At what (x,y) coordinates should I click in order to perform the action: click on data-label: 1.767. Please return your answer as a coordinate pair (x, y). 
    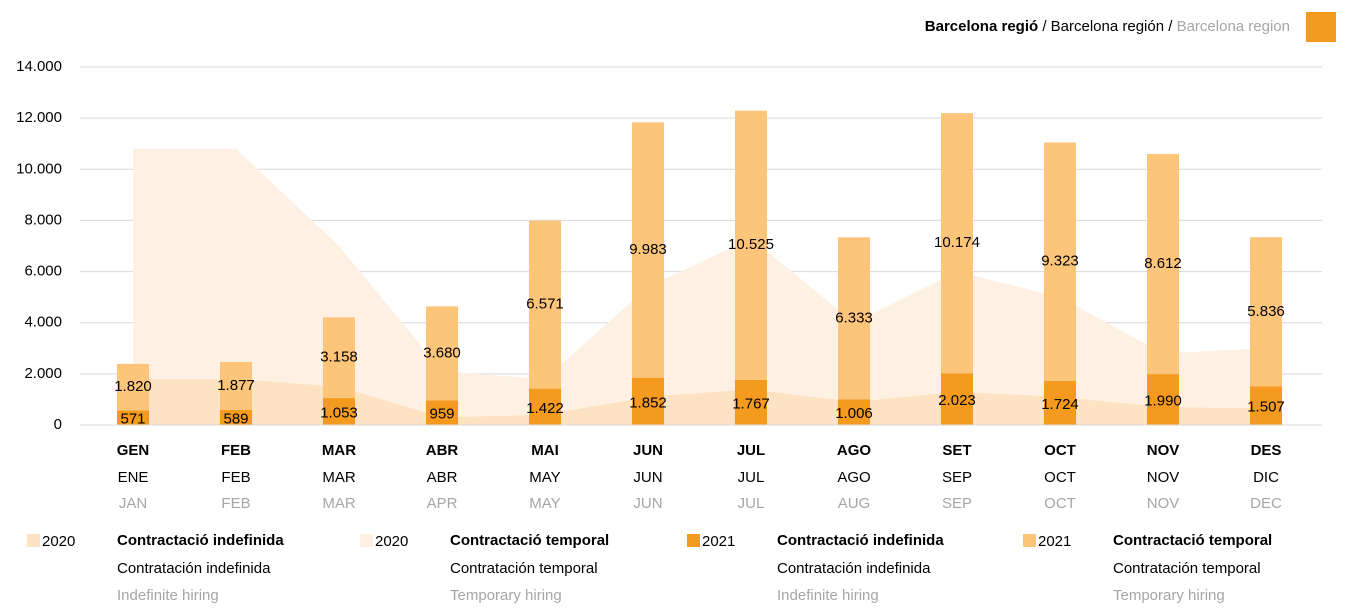
    Looking at the image, I should click on (751, 403).